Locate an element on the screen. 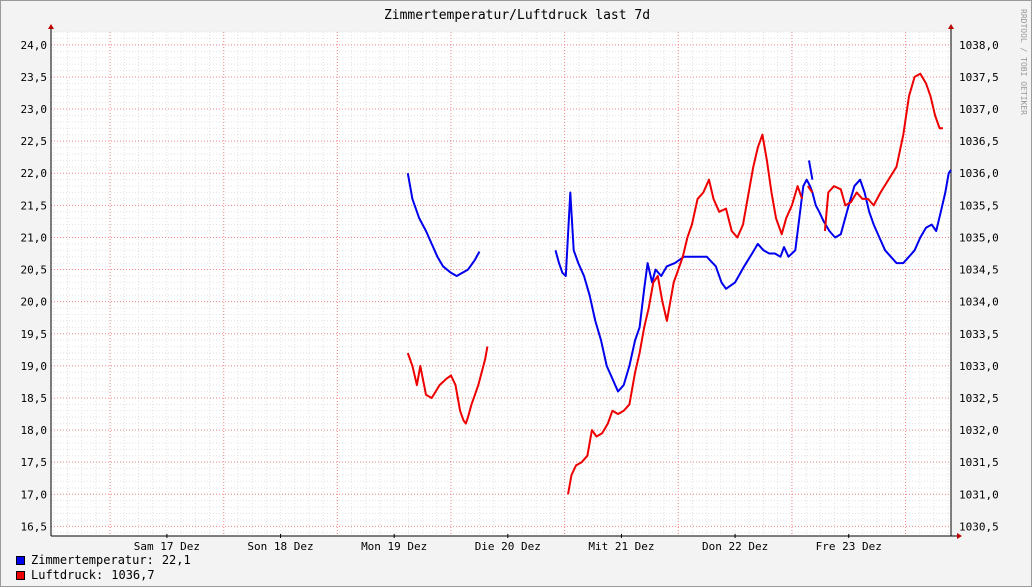 The height and width of the screenshot is (587, 1032). legend-value-pressure: 1036,7 is located at coordinates (133, 575).